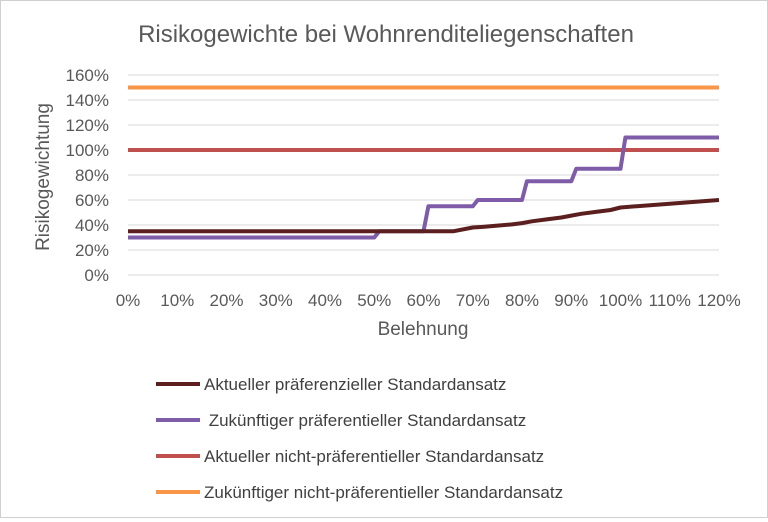  I want to click on x-tick-label: 40%, so click(325, 300).